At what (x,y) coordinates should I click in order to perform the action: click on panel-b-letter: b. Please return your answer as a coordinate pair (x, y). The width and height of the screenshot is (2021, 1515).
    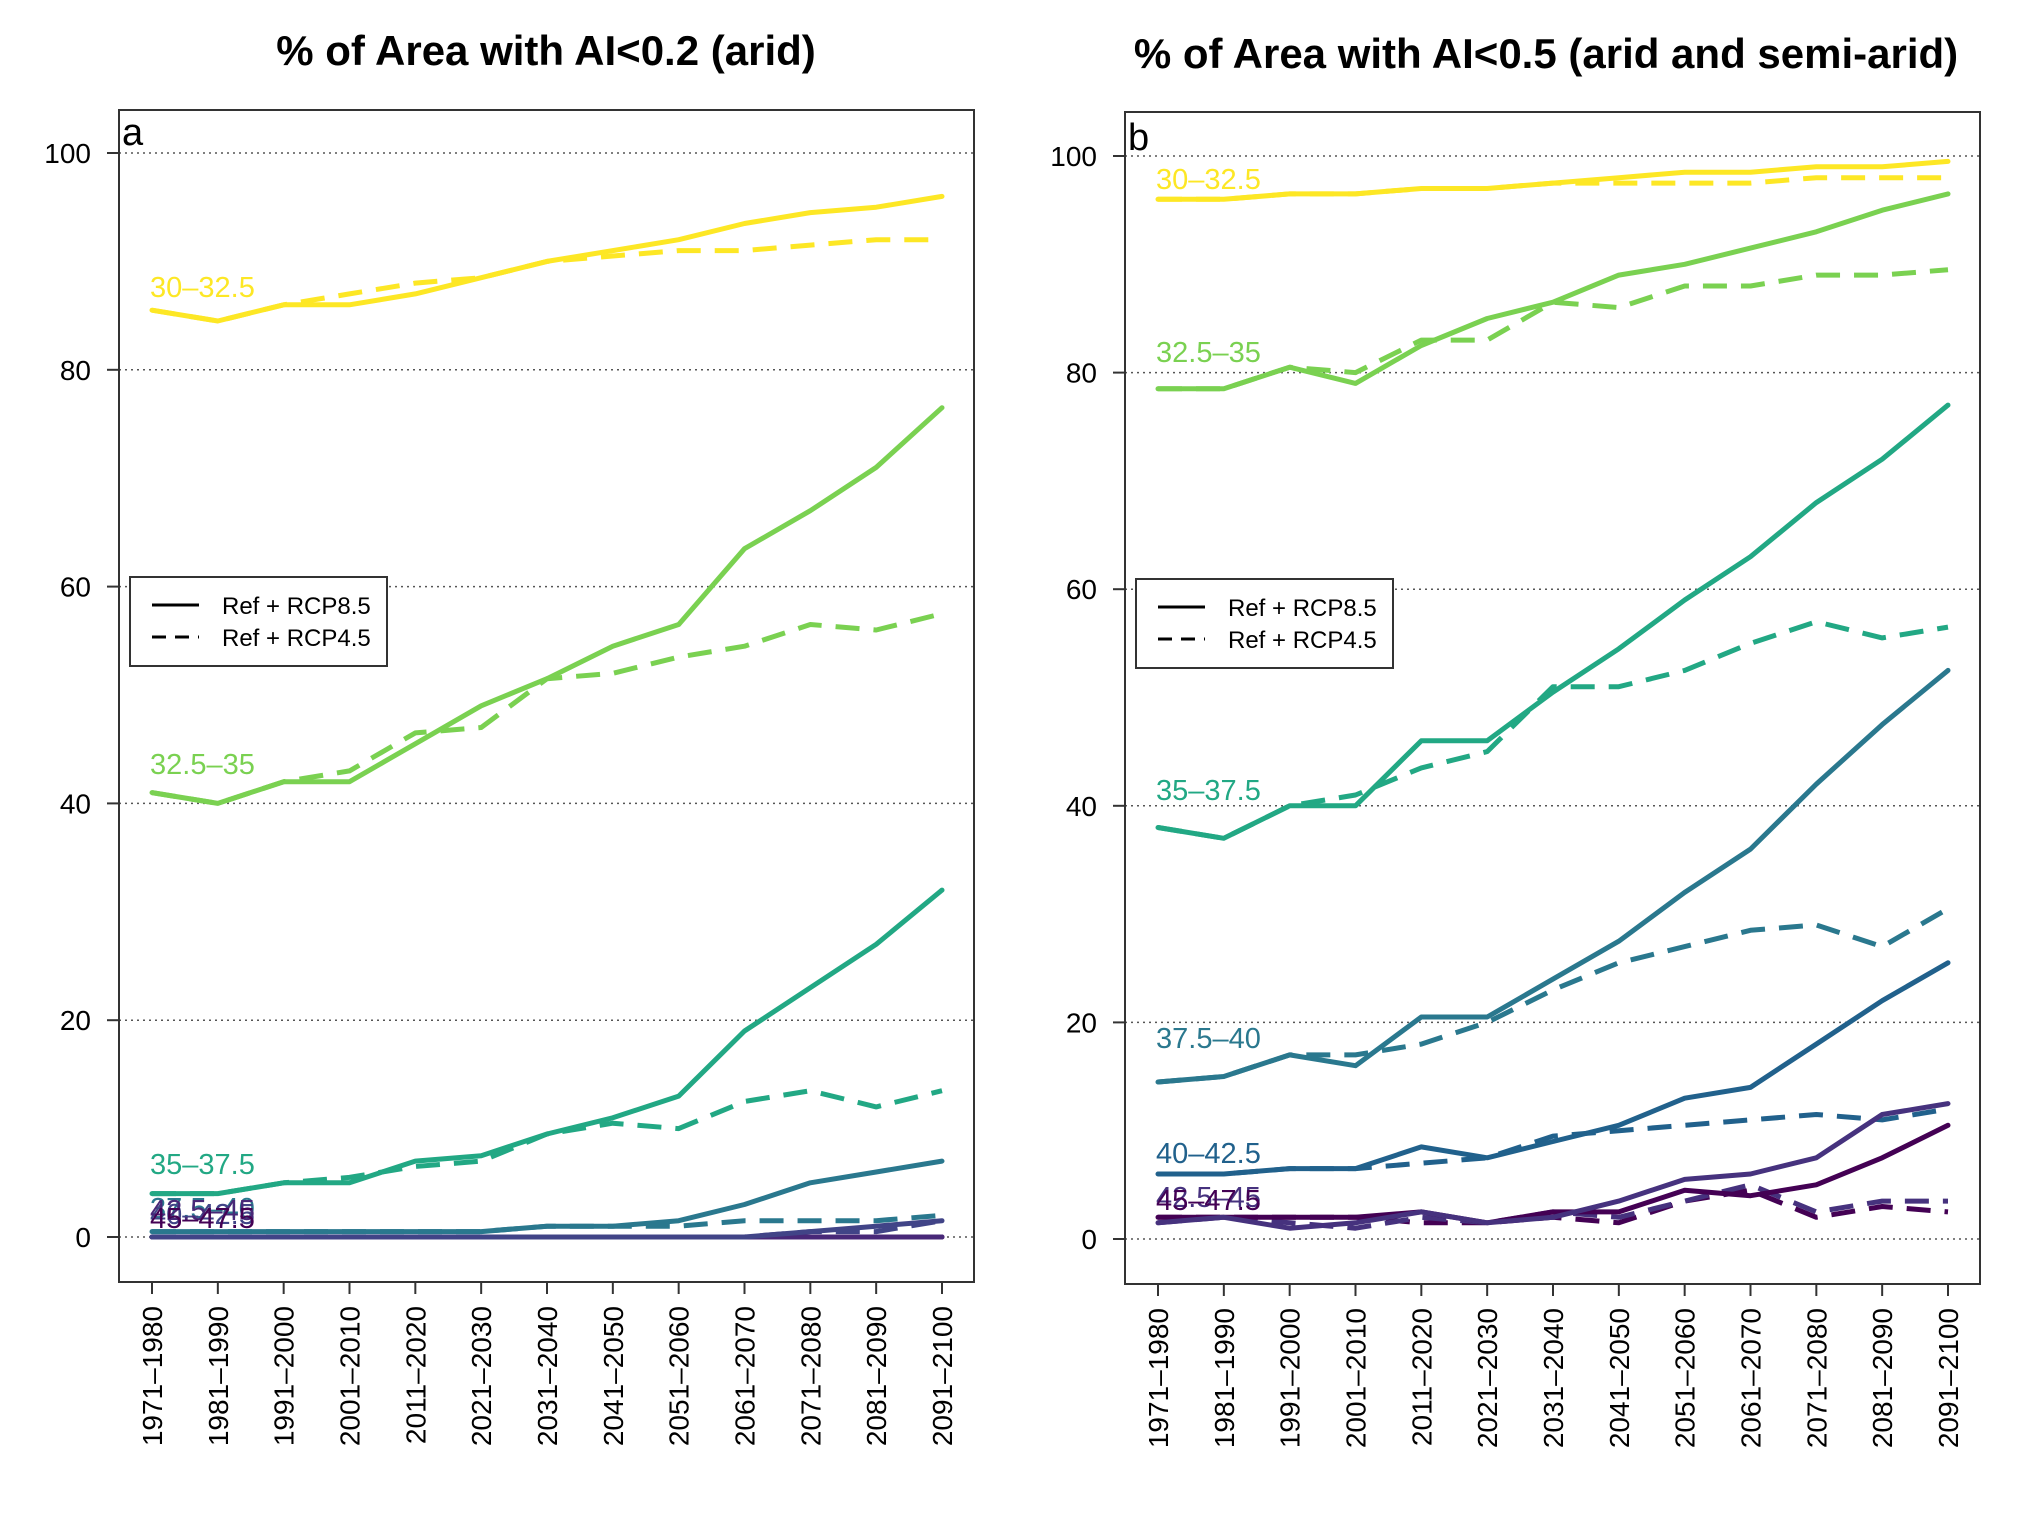
    Looking at the image, I should click on (1138, 138).